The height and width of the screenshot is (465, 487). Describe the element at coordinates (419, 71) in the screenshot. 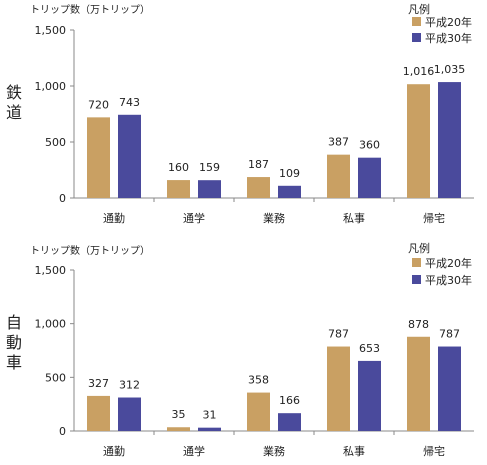

I see `bar-value-label: 1,016` at that location.